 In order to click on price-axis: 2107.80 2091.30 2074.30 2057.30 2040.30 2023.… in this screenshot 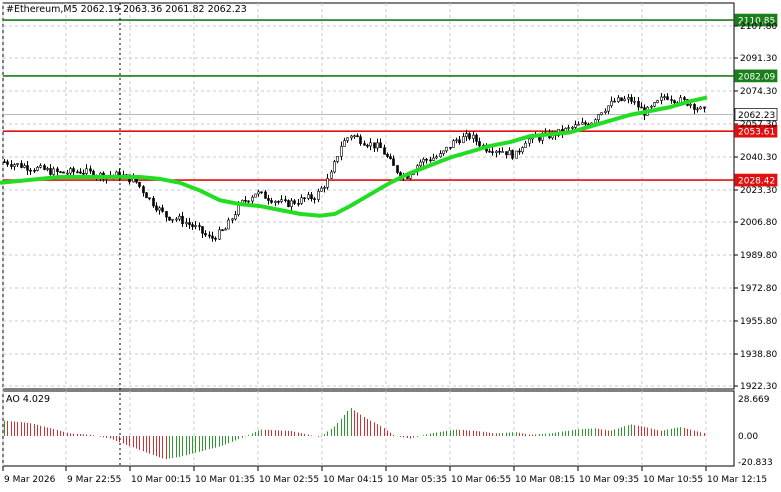, I will do `click(755, 207)`.